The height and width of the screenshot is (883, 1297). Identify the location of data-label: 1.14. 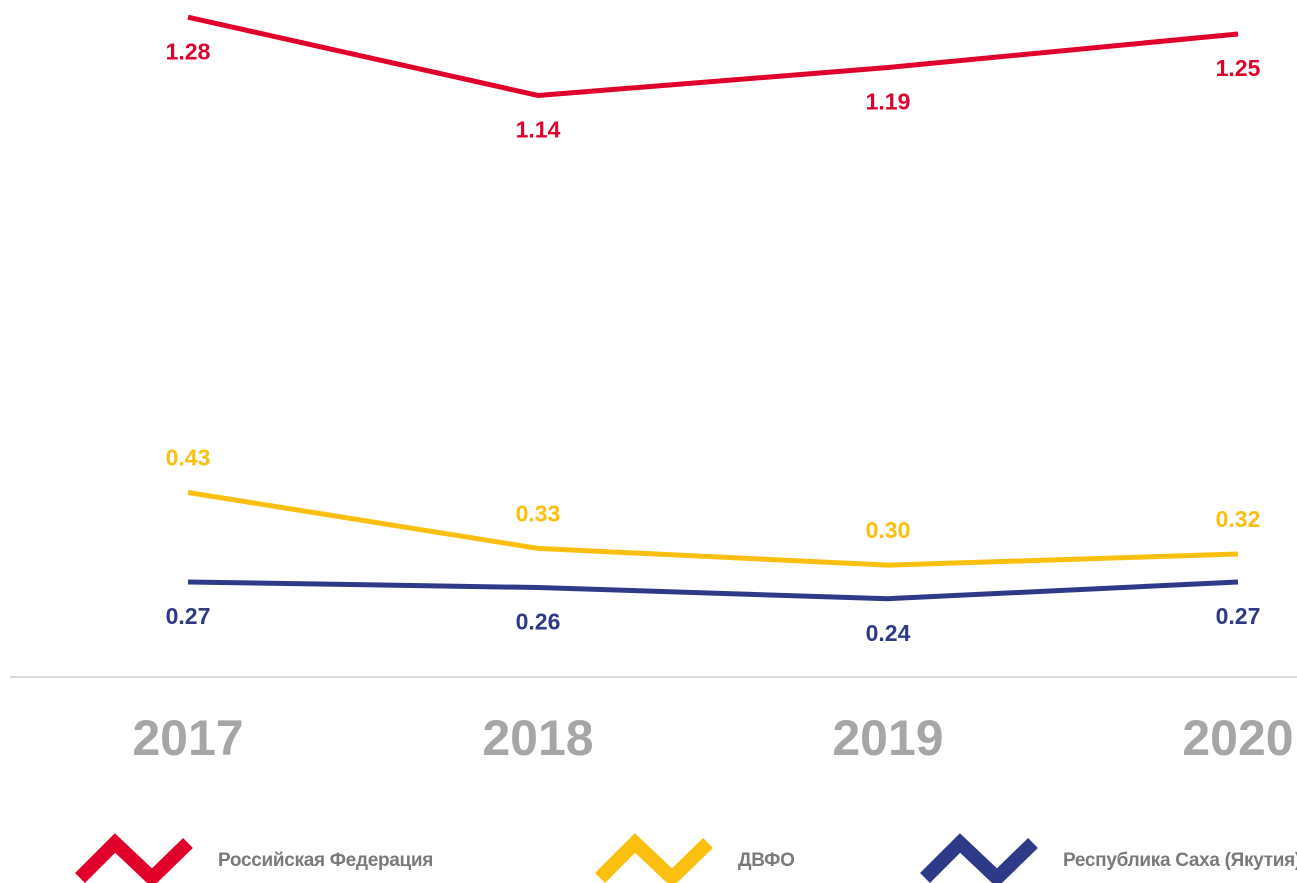
(538, 130).